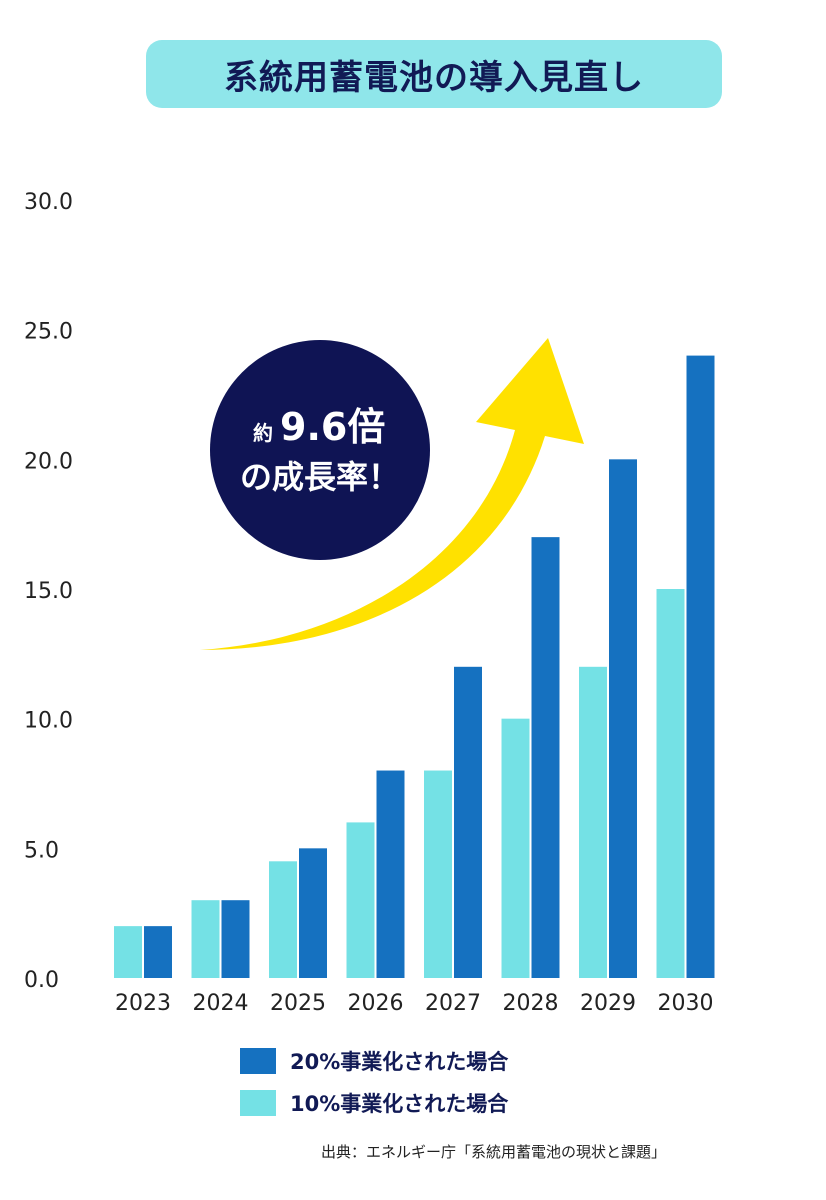 Image resolution: width=826 pixels, height=1200 pixels. I want to click on callout-prefix: 約, so click(263, 433).